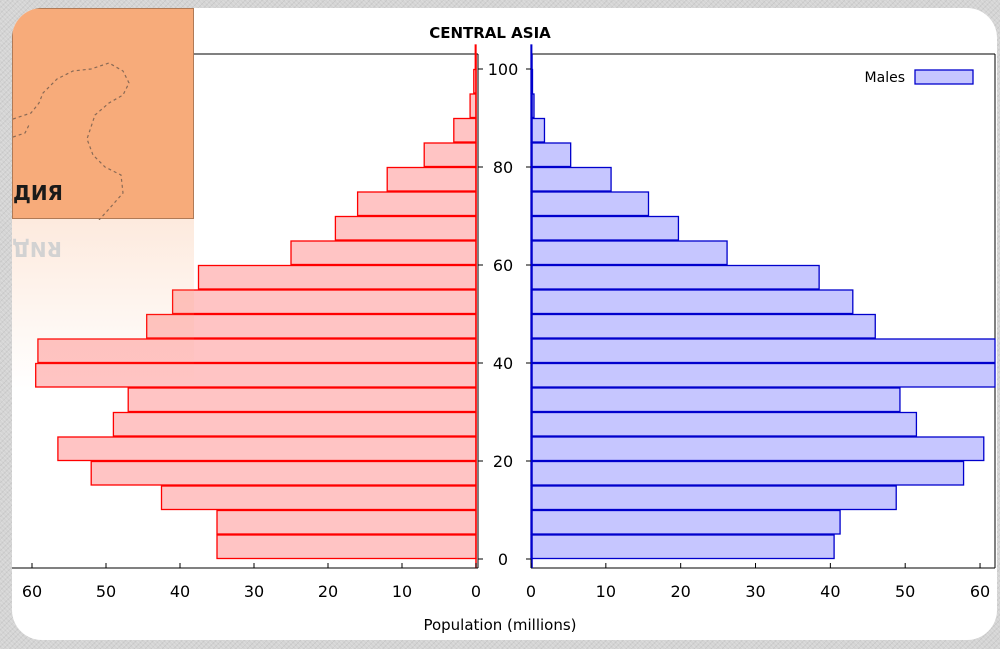 The height and width of the screenshot is (649, 1000). I want to click on map-inset: ДИЯ, so click(103, 114).